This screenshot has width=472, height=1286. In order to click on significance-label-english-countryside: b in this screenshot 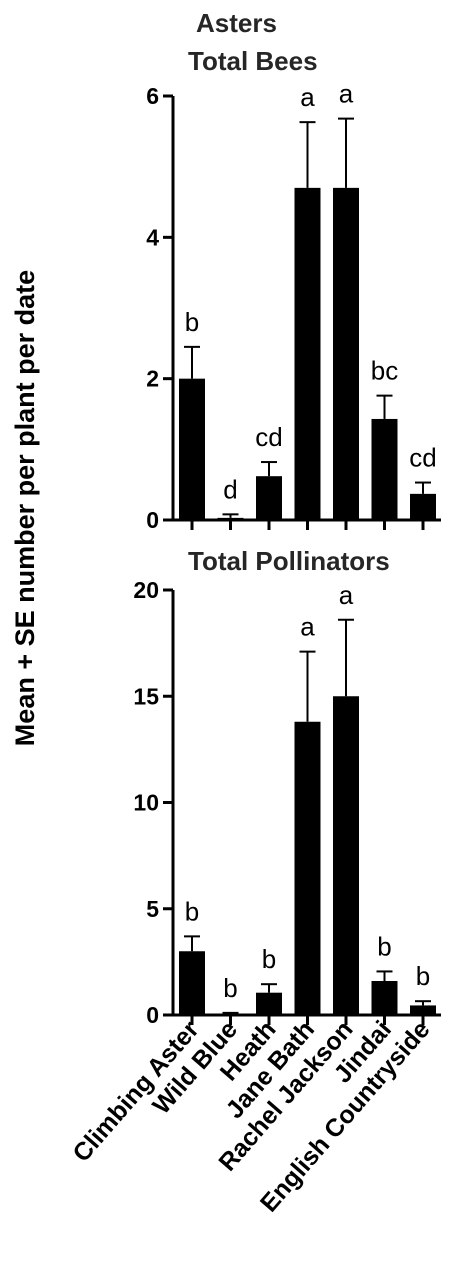, I will do `click(423, 976)`.